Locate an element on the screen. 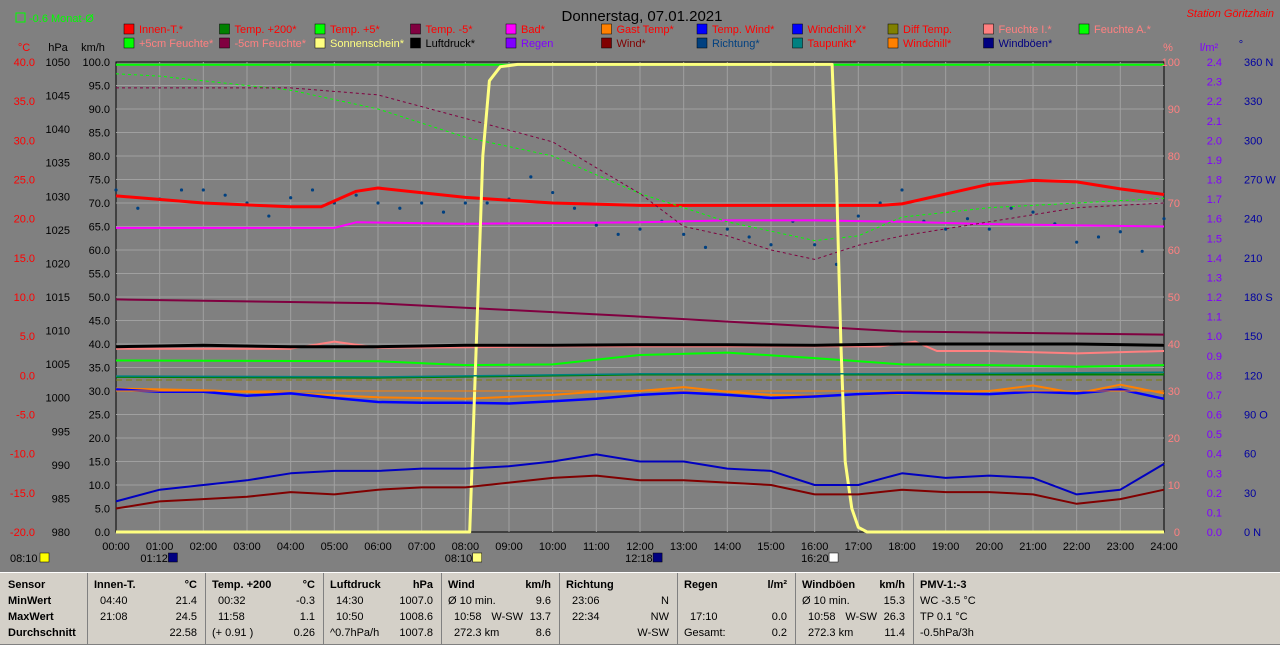 The image size is (1280, 645). y-tick-label-wind: 5.0 is located at coordinates (102, 510).